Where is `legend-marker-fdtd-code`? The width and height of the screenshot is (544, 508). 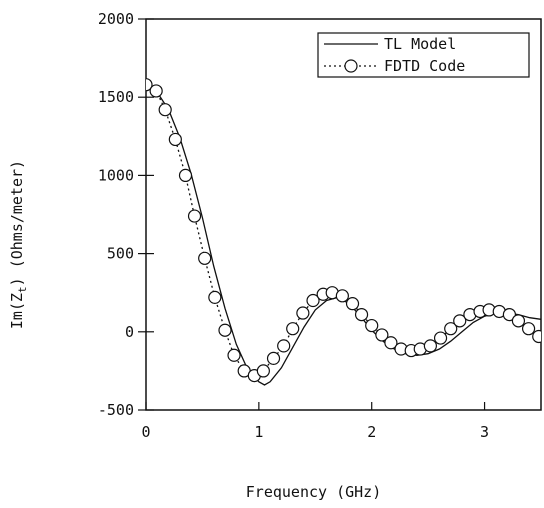
legend-marker-fdtd-code is located at coordinates (351, 66).